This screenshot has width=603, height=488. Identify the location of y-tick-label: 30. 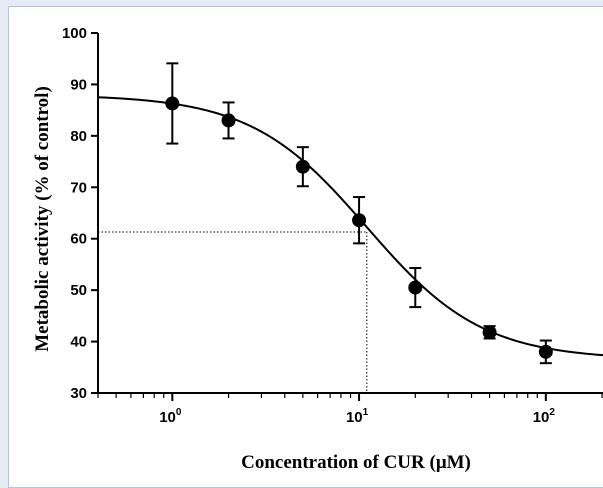
(78, 393).